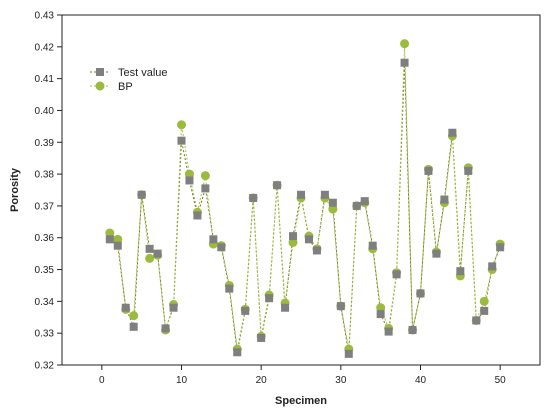  I want to click on x-tick-label: 20, so click(262, 380).